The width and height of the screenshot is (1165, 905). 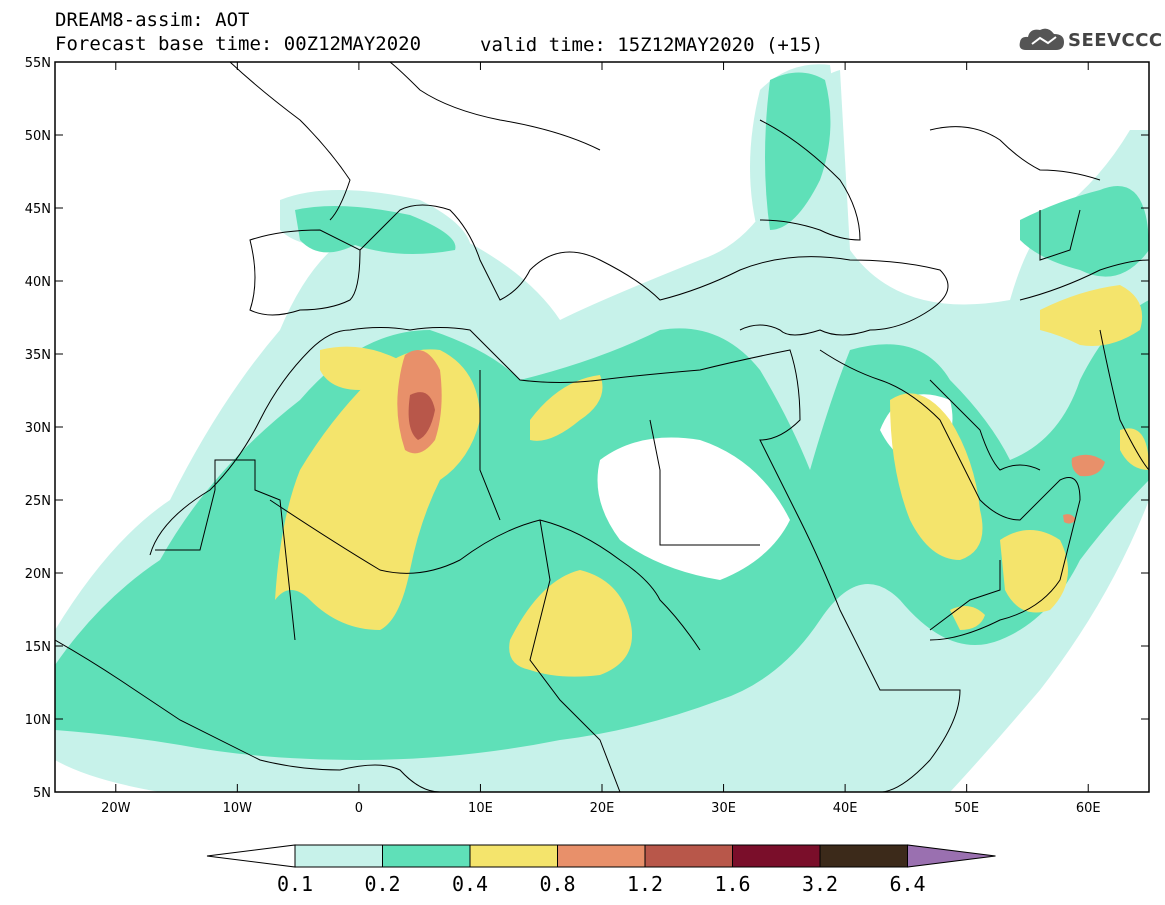 What do you see at coordinates (38, 355) in the screenshot?
I see `lat-tick-label: 35N` at bounding box center [38, 355].